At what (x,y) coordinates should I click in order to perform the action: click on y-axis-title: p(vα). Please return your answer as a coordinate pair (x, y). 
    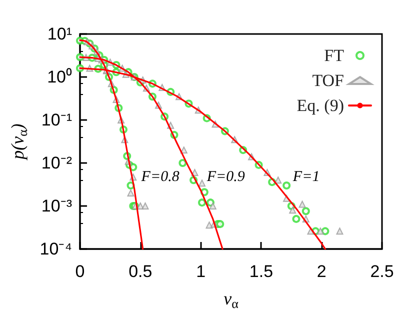
    Looking at the image, I should click on (18, 143).